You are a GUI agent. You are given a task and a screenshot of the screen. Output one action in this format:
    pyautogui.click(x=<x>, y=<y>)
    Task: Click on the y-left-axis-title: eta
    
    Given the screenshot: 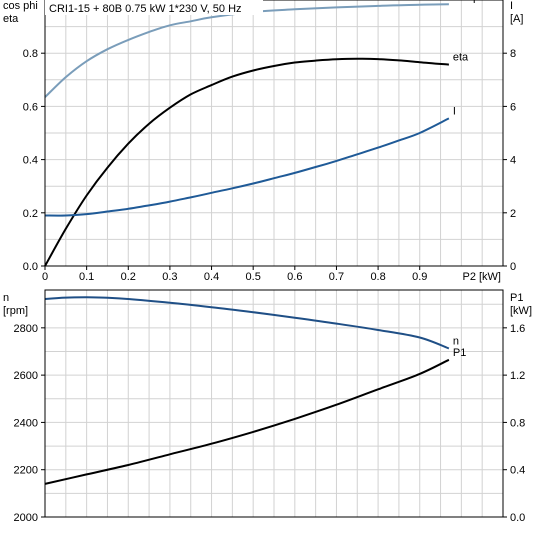 What is the action you would take?
    pyautogui.click(x=11, y=19)
    